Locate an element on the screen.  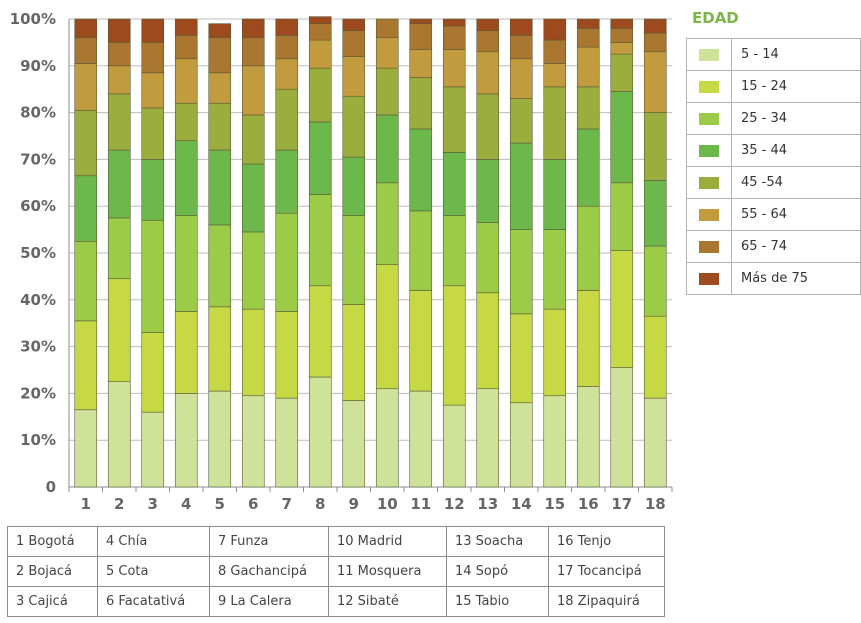
legend-entry: 45 -54 is located at coordinates (773, 182).